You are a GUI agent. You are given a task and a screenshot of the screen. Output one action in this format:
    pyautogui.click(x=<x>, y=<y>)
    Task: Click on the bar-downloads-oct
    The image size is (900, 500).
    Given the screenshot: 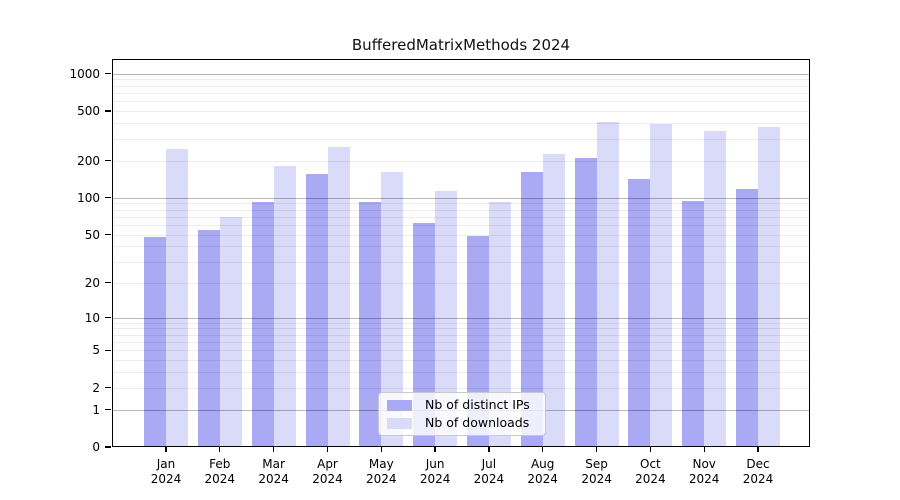 What is the action you would take?
    pyautogui.click(x=661, y=285)
    